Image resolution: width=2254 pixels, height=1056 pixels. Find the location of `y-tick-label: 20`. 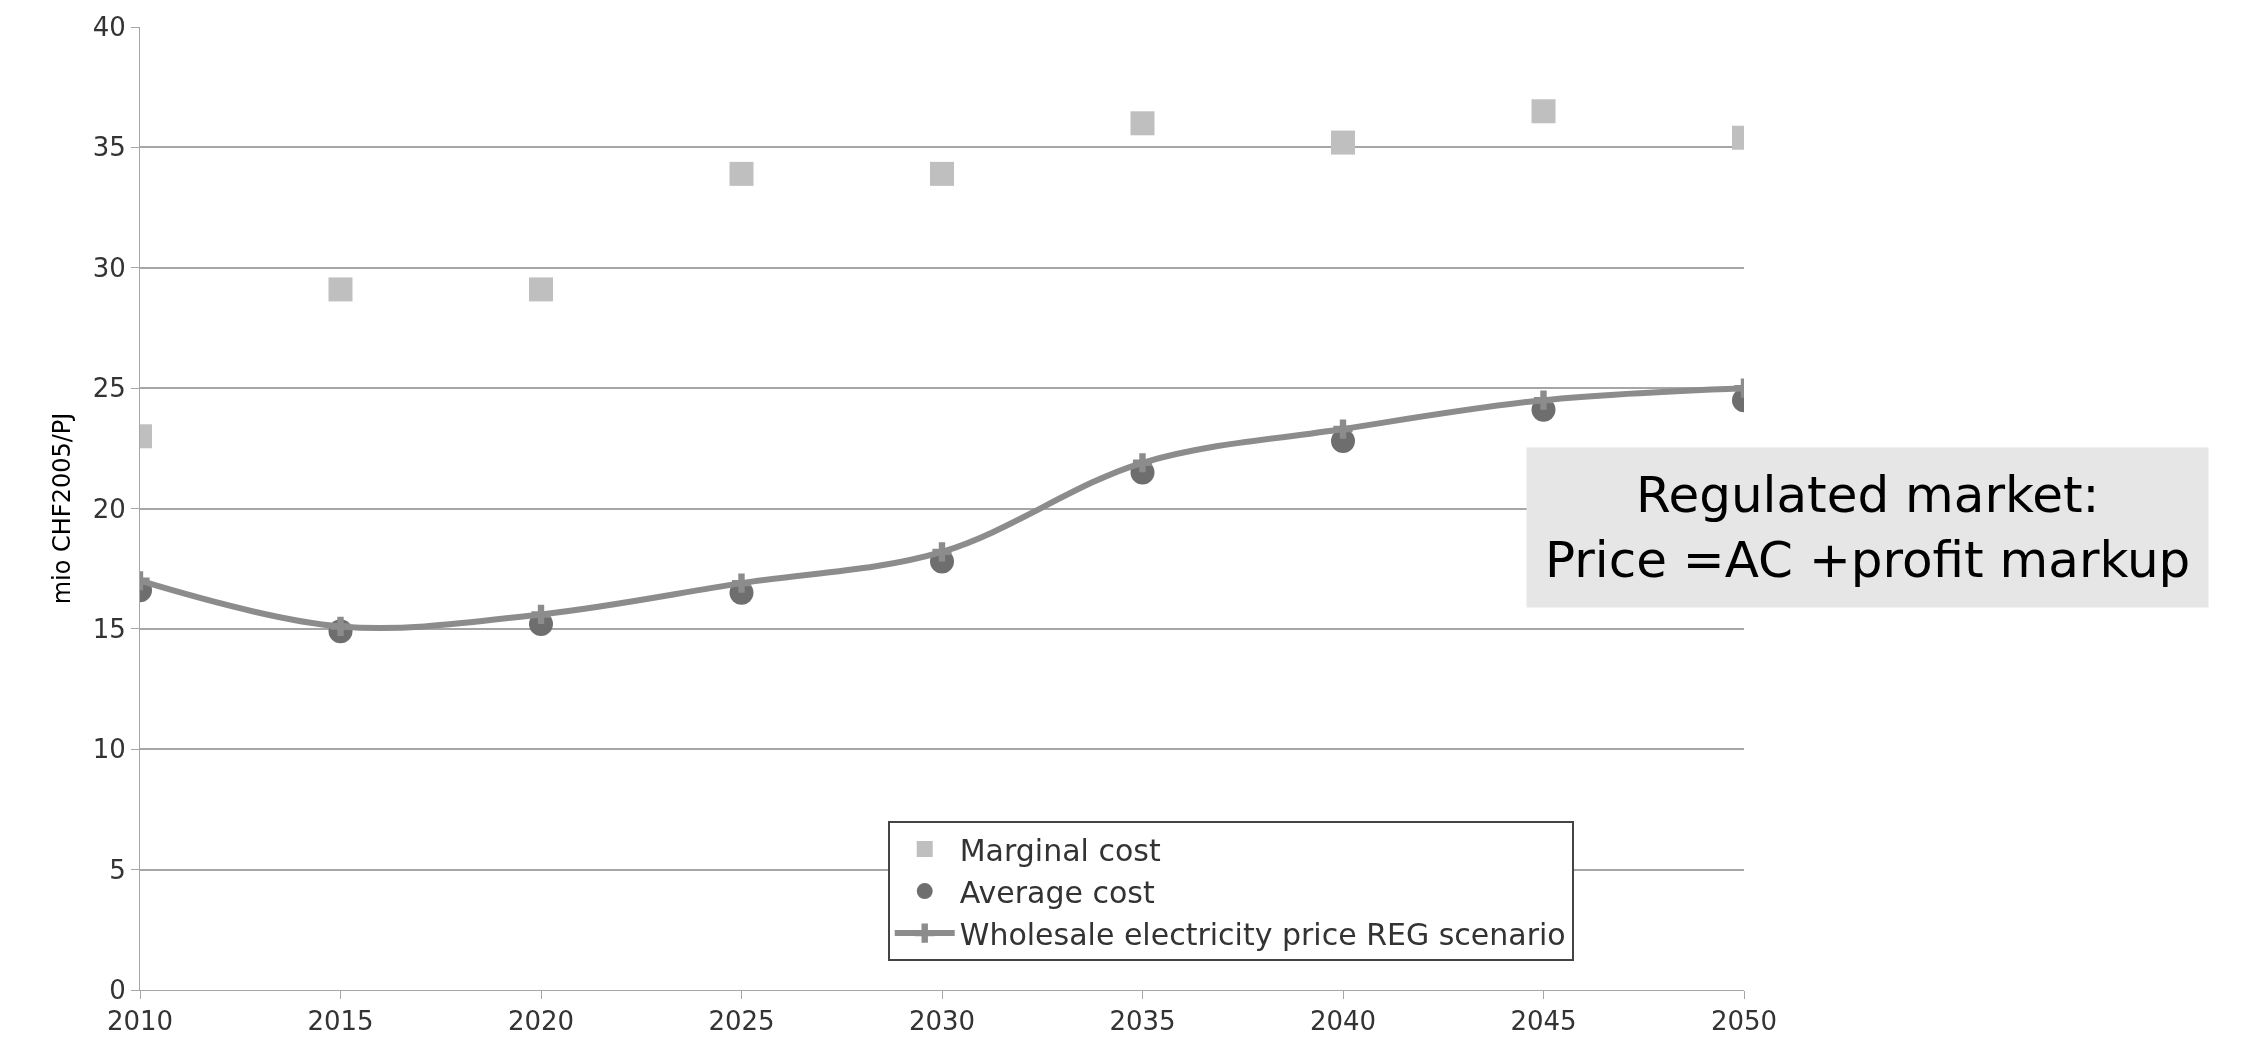

y-tick-label: 20 is located at coordinates (109, 508).